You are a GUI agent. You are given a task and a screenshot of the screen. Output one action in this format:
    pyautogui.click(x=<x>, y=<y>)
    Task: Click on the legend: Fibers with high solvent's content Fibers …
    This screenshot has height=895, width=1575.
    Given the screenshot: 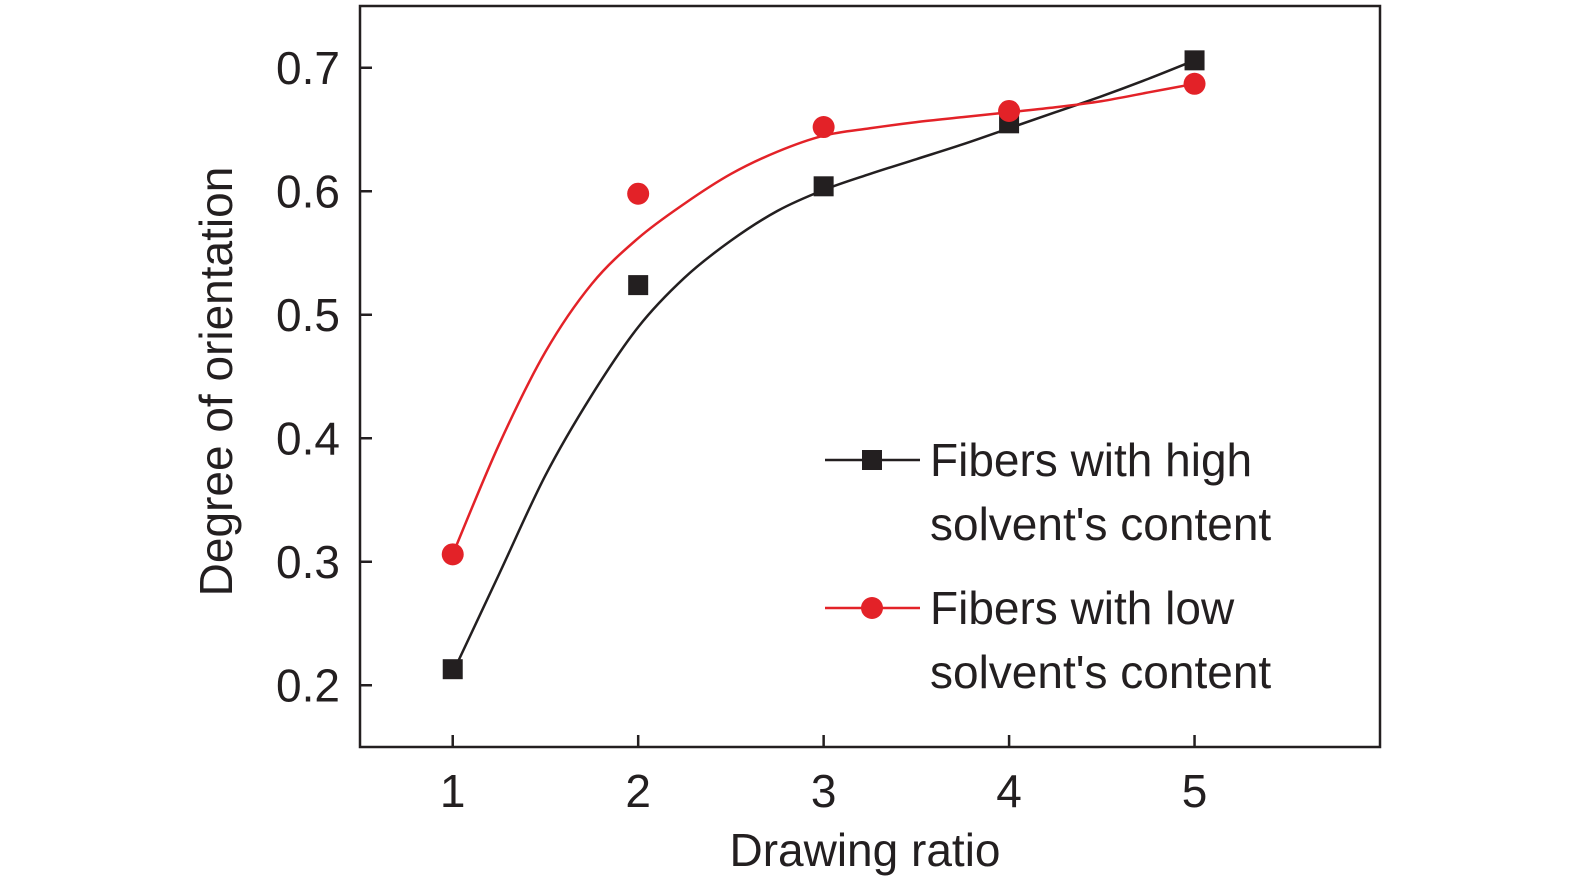 What is the action you would take?
    pyautogui.click(x=1048, y=566)
    